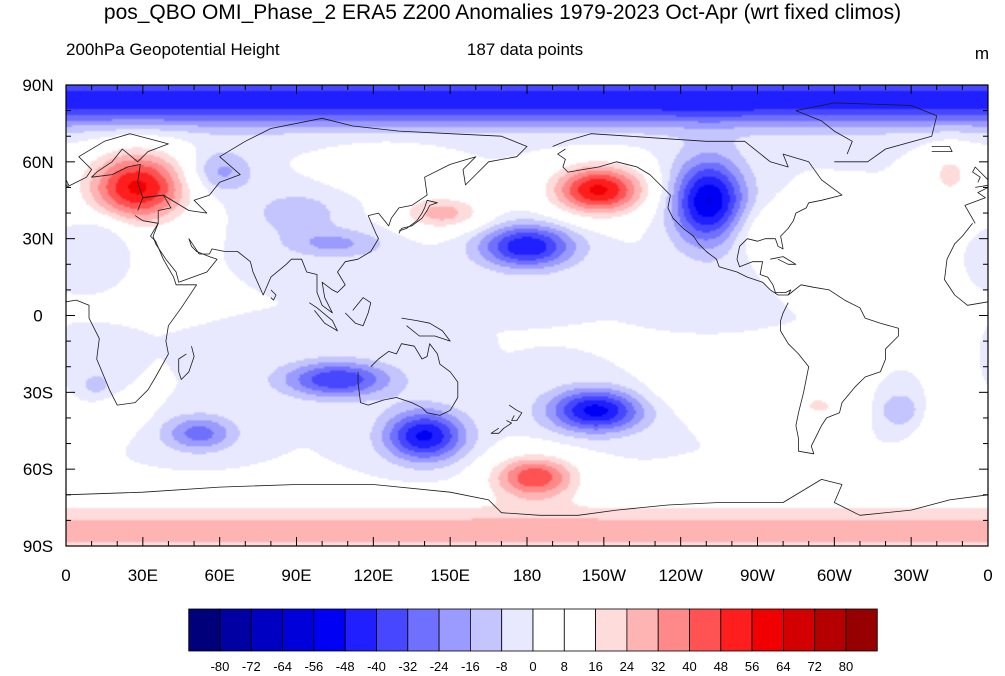 The height and width of the screenshot is (676, 1005). I want to click on colorbar-label: -48, so click(345, 666).